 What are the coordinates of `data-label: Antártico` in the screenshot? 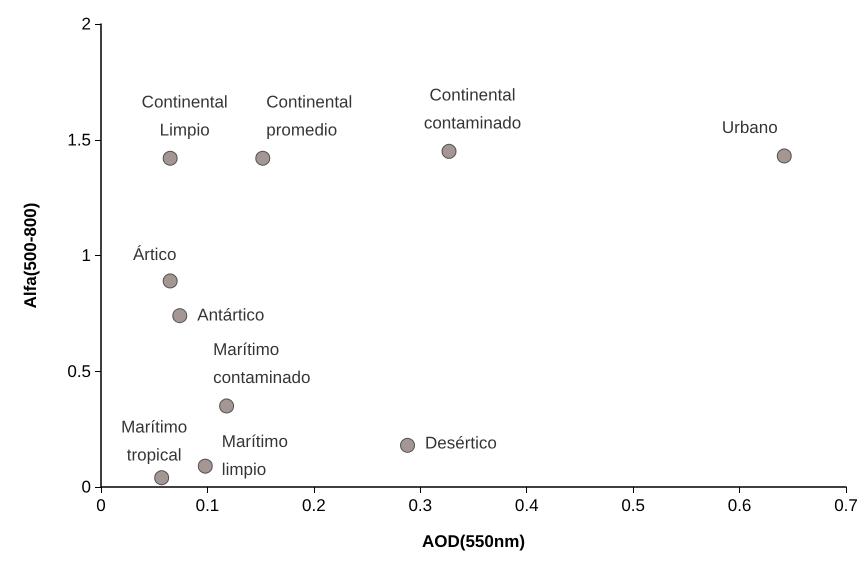 It's located at (230, 315).